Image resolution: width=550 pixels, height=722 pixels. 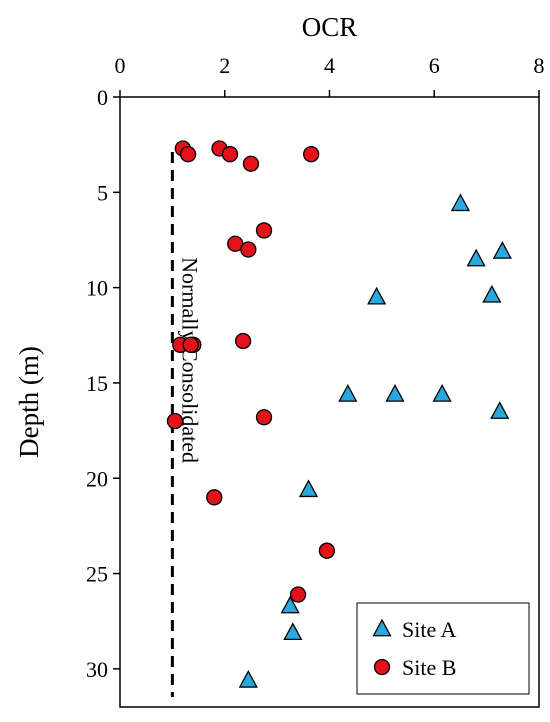 What do you see at coordinates (429, 667) in the screenshot?
I see `site-b-legend-label: Site B` at bounding box center [429, 667].